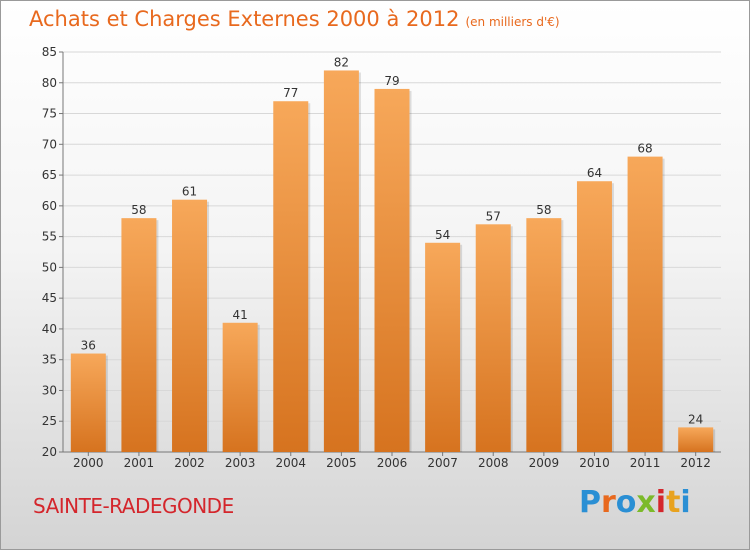  What do you see at coordinates (139, 335) in the screenshot?
I see `bar-2001` at bounding box center [139, 335].